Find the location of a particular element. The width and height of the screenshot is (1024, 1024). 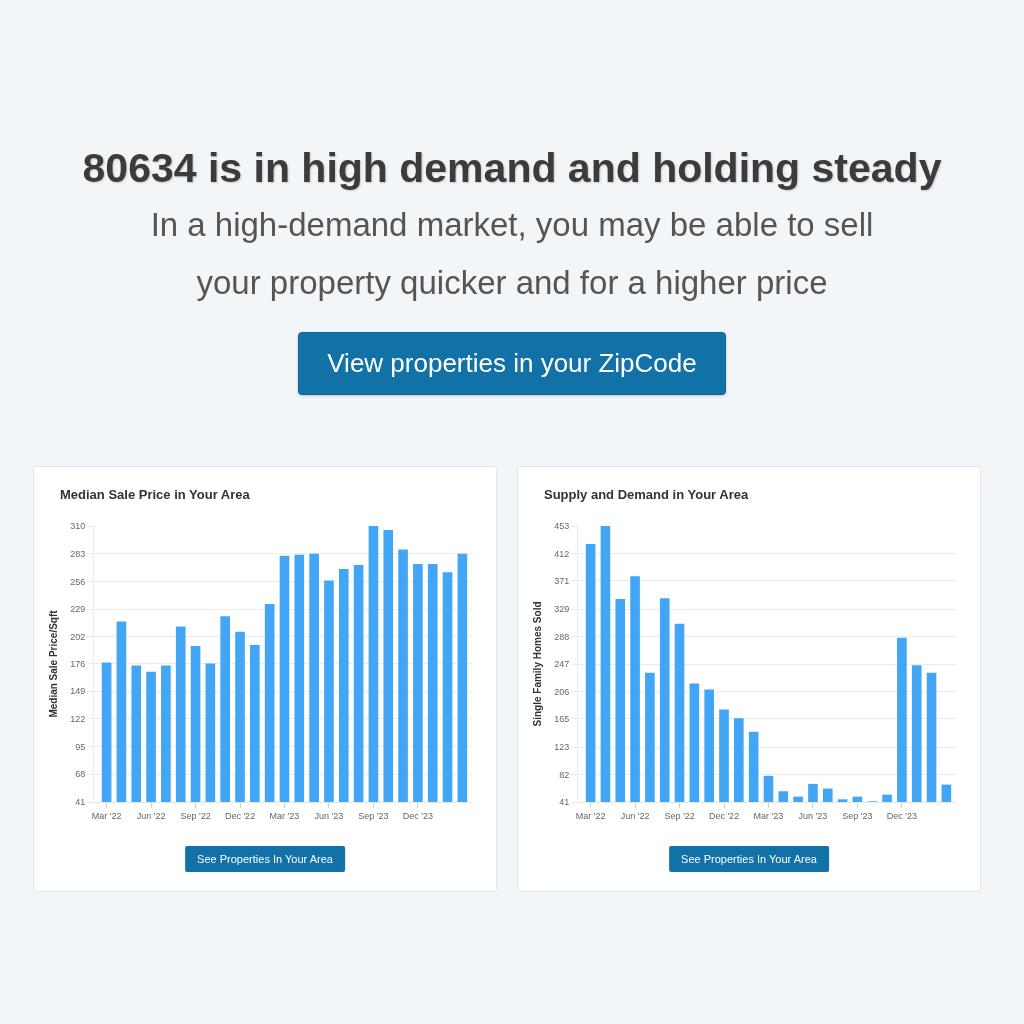

y-tick-label: 123 is located at coordinates (562, 747).